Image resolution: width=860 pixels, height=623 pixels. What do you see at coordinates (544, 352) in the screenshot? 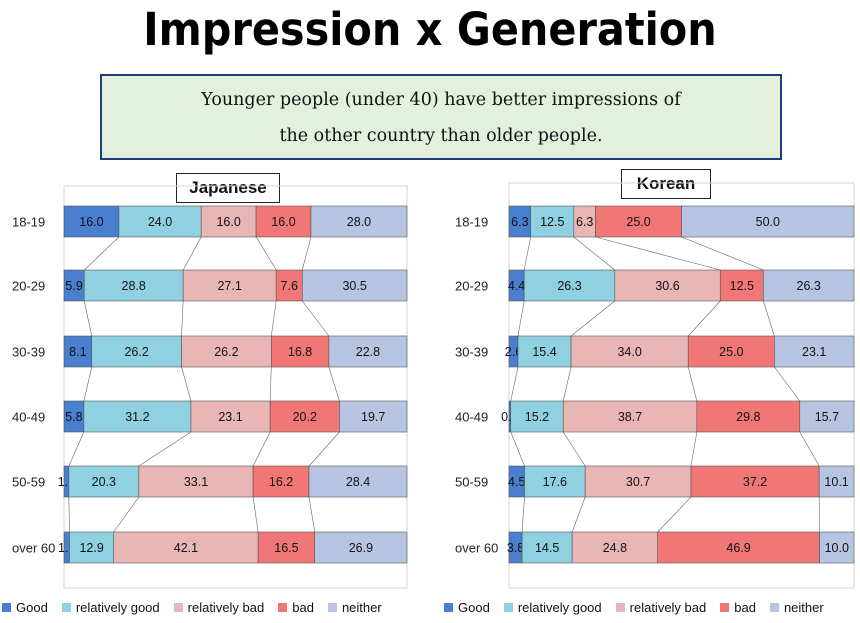
I see `kr-data-label-2-1: 15.4` at bounding box center [544, 352].